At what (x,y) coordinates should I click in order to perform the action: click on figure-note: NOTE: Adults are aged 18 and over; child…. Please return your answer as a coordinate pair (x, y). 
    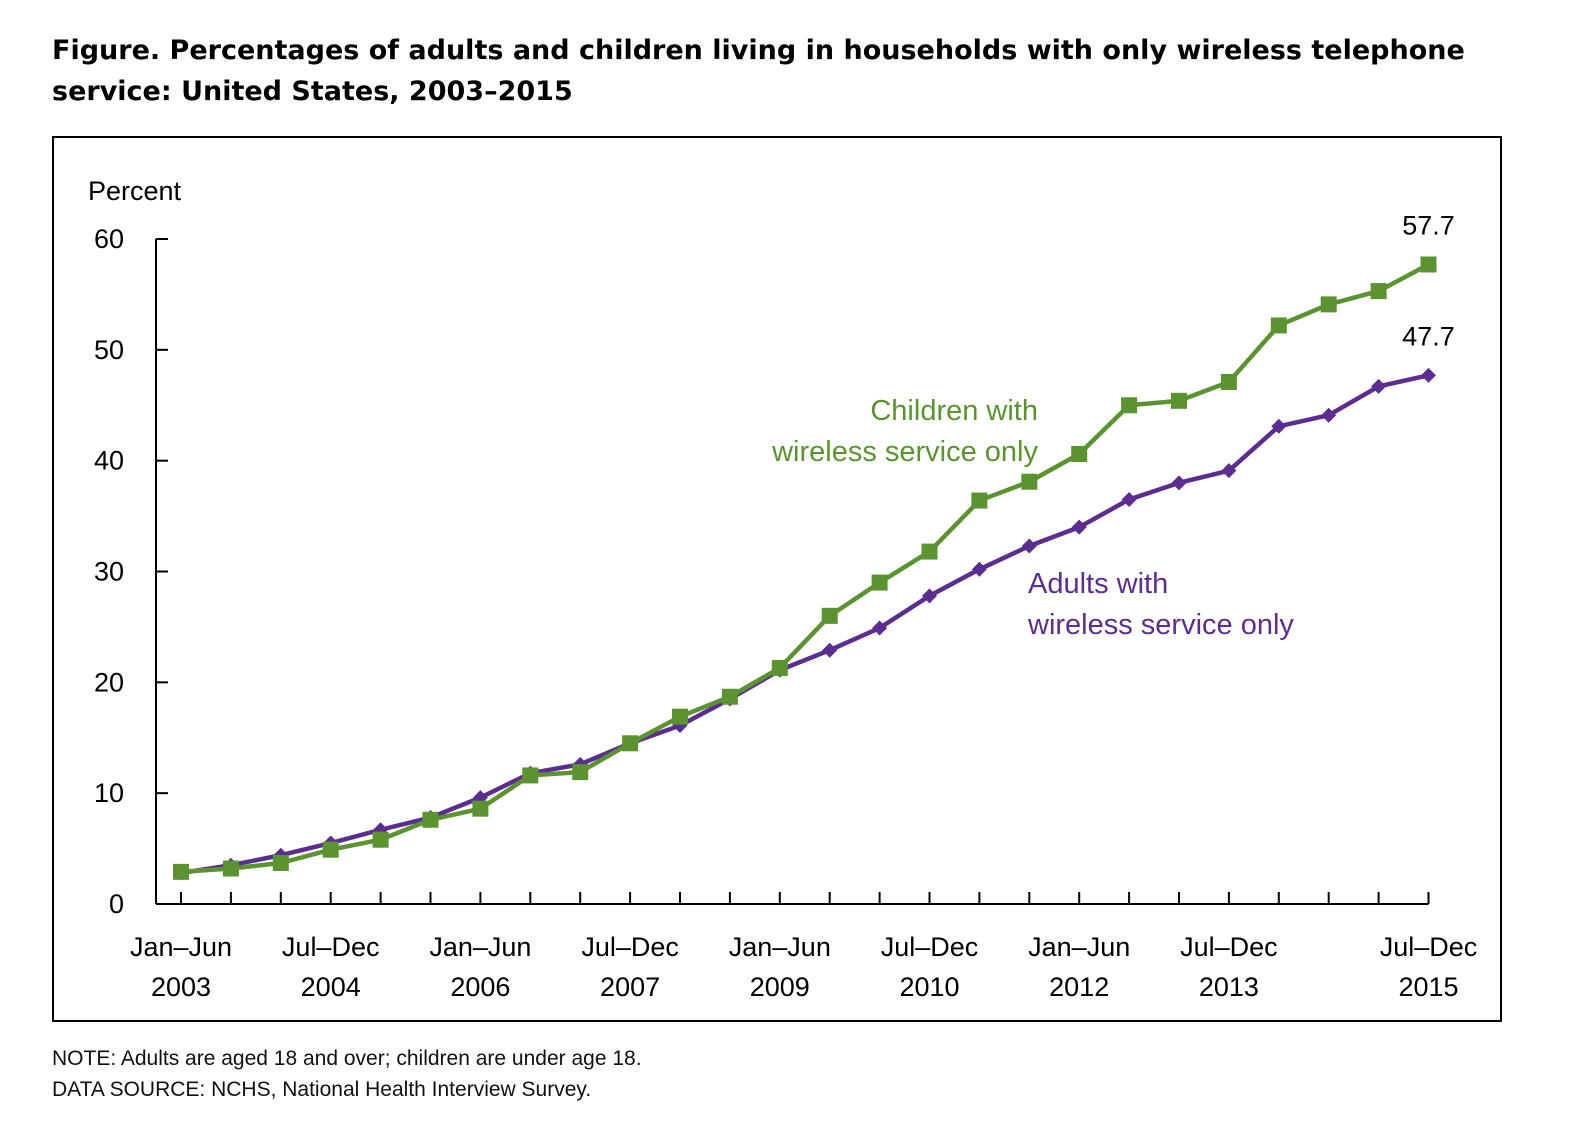
    Looking at the image, I should click on (347, 1058).